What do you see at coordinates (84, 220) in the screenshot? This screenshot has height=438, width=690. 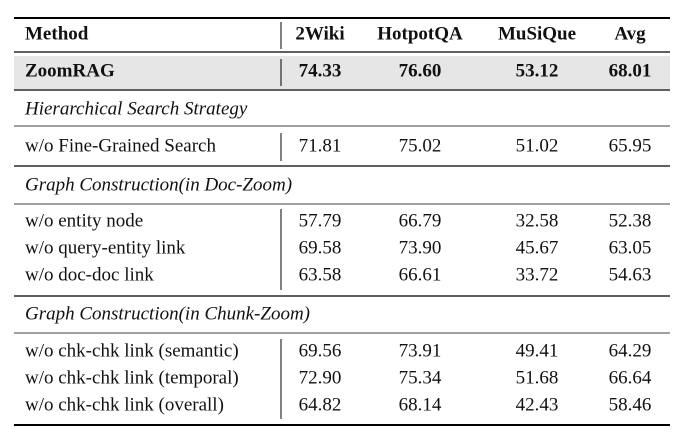 I see `row-label: w/o entity node` at bounding box center [84, 220].